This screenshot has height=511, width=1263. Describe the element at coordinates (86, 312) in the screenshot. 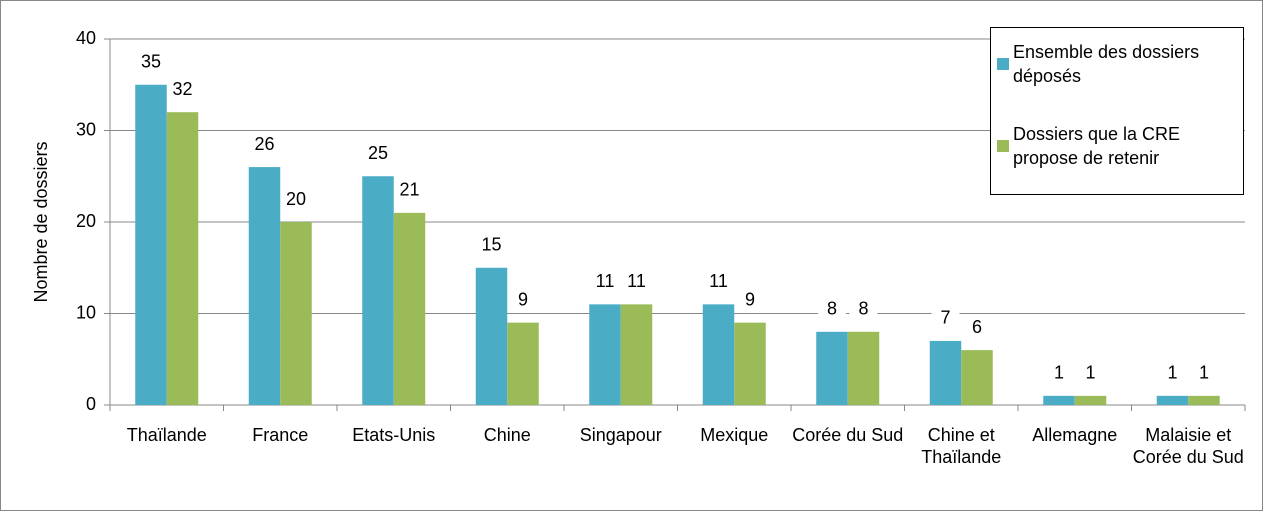

I see `y-tick-label: 10` at that location.